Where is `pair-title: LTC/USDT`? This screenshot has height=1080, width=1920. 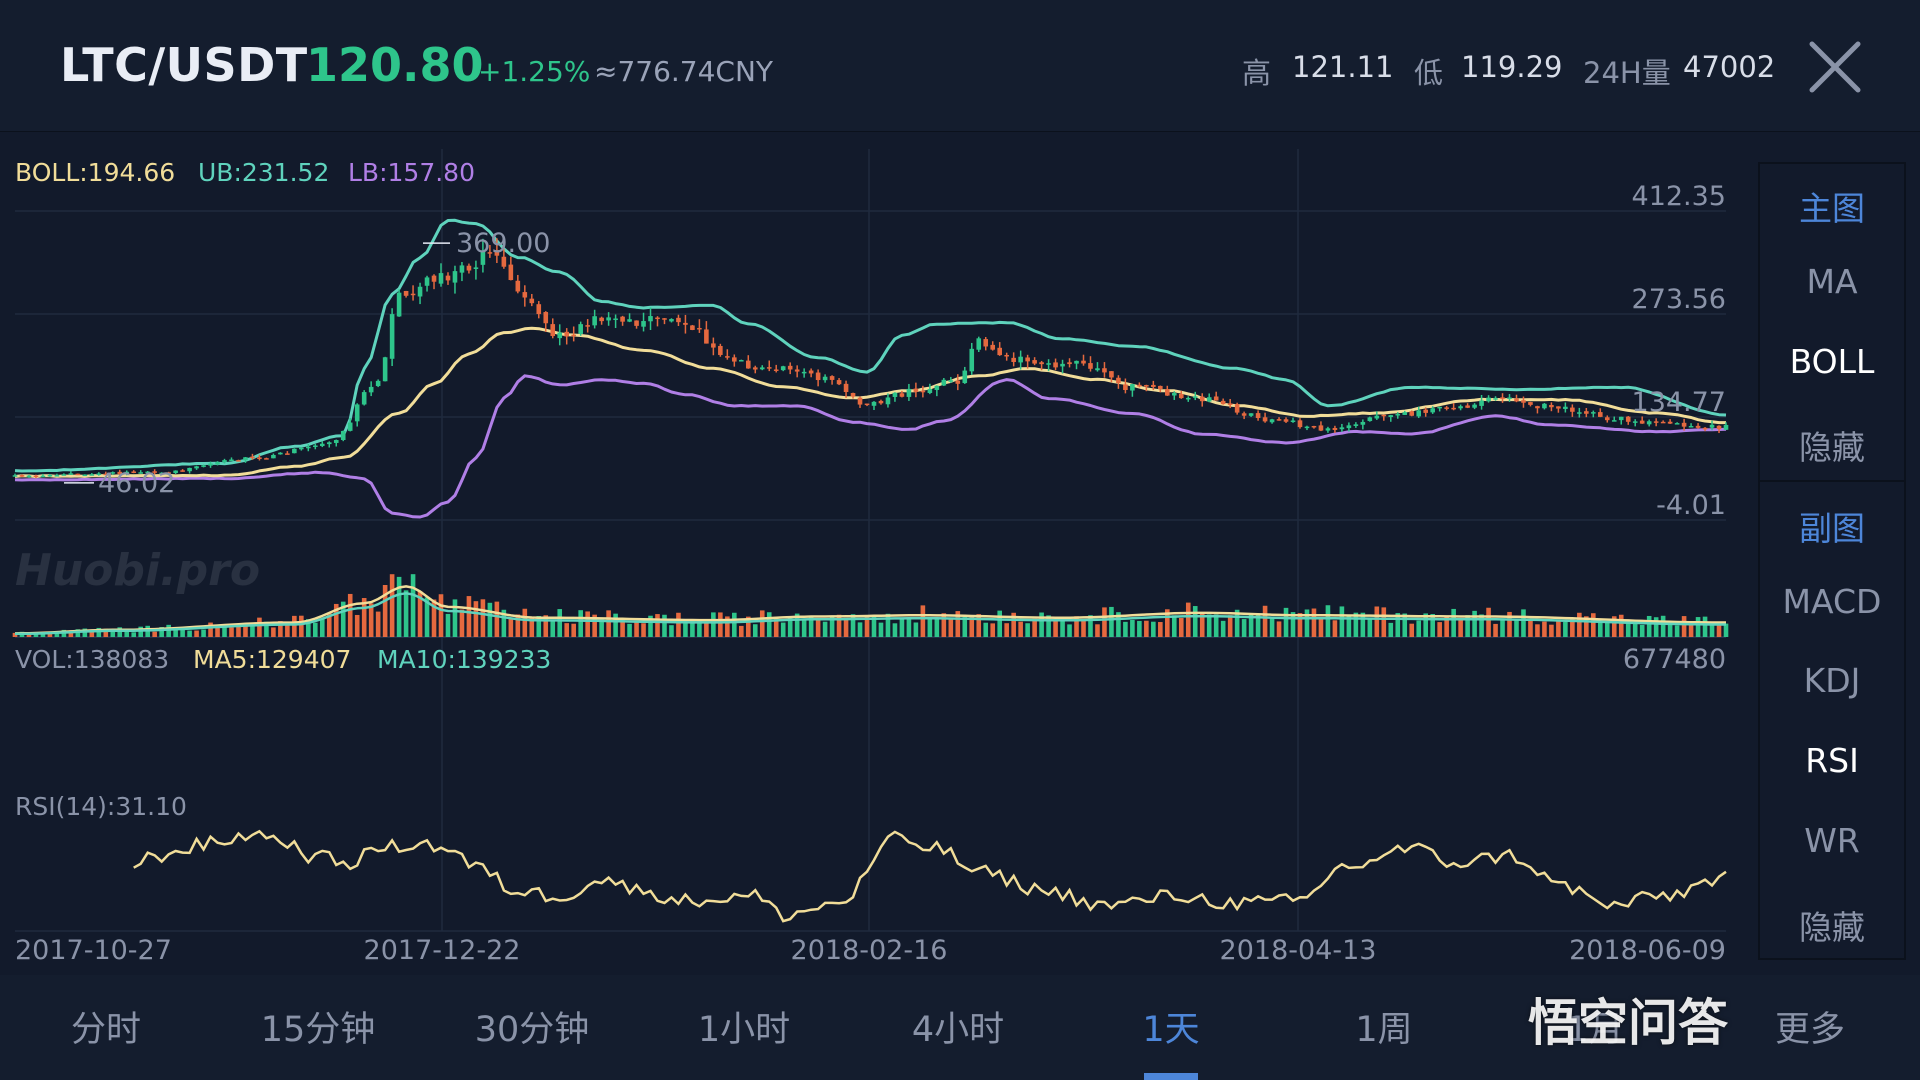
pair-title: LTC/USDT is located at coordinates (184, 65).